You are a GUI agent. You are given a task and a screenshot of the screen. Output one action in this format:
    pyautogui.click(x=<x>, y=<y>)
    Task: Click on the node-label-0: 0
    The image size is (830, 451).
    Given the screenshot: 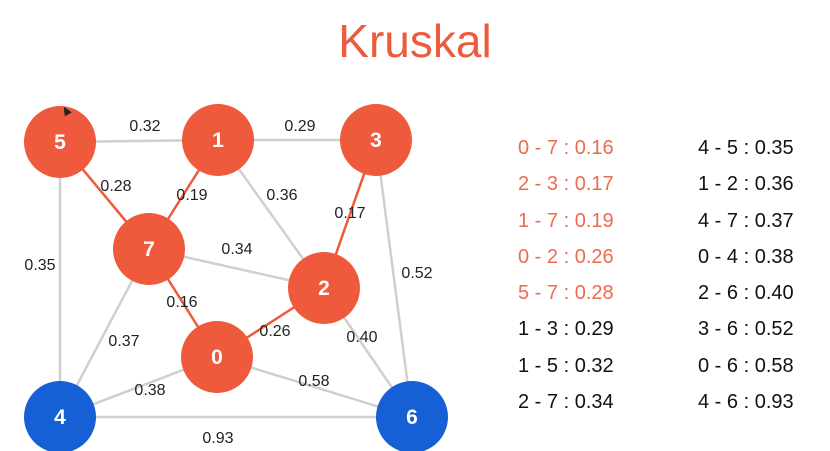 What is the action you would take?
    pyautogui.click(x=217, y=357)
    